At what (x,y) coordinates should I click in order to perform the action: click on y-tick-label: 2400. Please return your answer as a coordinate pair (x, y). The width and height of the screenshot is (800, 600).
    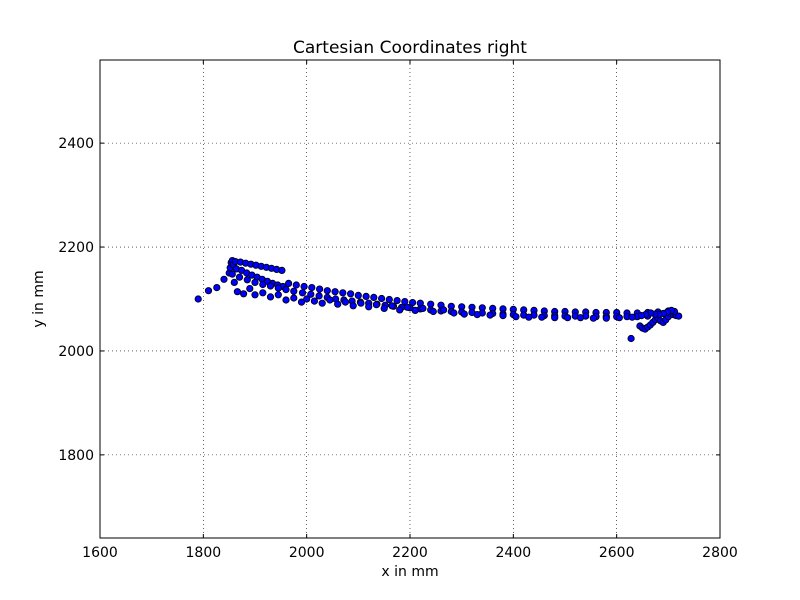
    Looking at the image, I should click on (76, 144).